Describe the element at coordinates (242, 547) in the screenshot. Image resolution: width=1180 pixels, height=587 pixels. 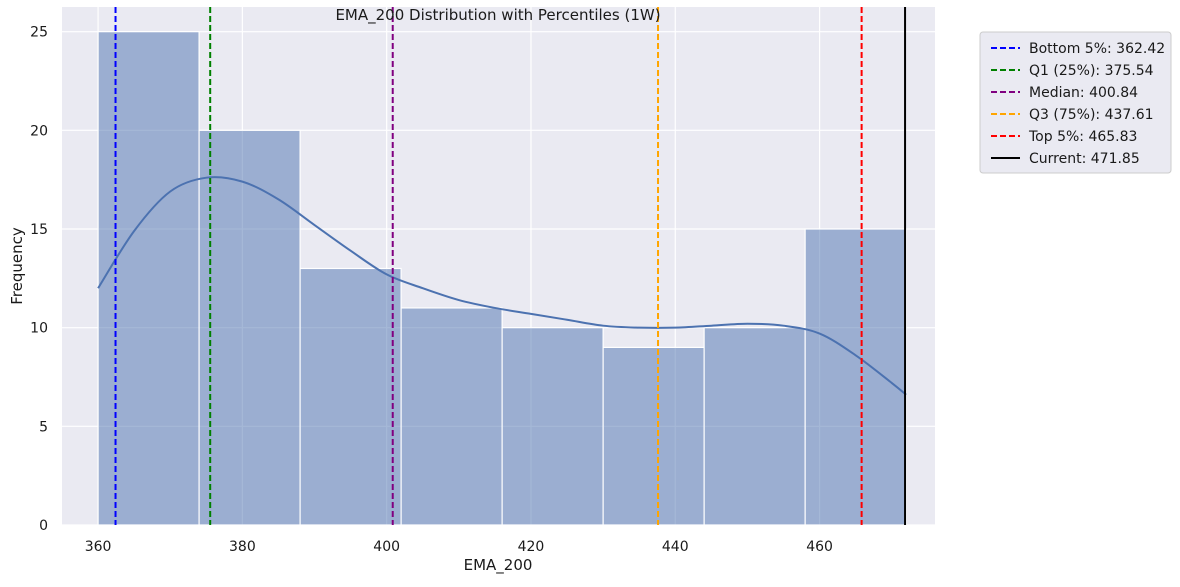
I see `x-tick-label: 380` at that location.